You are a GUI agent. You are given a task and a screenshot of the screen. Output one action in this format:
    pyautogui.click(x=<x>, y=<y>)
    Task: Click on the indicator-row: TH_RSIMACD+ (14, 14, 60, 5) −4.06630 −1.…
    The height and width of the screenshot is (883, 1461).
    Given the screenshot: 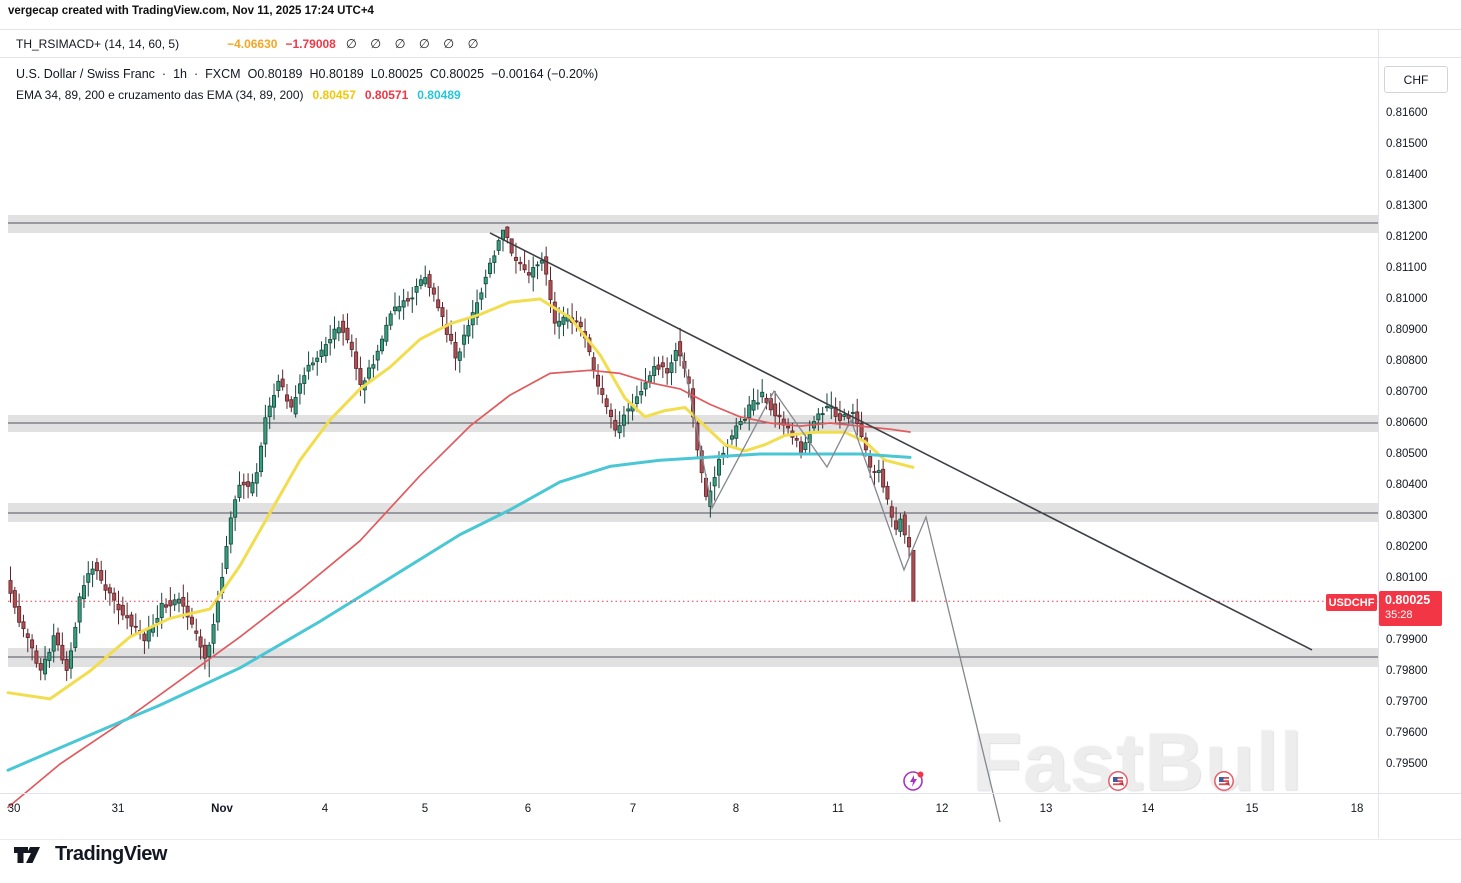 What is the action you would take?
    pyautogui.click(x=730, y=43)
    